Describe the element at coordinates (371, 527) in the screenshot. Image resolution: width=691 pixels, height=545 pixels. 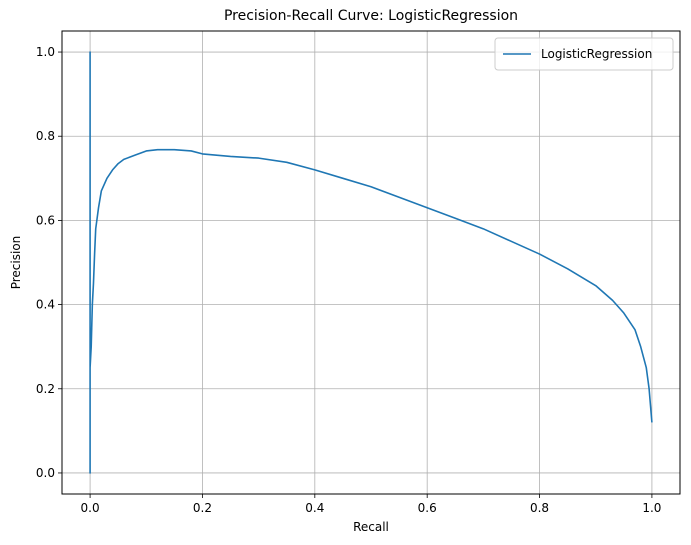
I see `x-axis-title: Recall` at that location.